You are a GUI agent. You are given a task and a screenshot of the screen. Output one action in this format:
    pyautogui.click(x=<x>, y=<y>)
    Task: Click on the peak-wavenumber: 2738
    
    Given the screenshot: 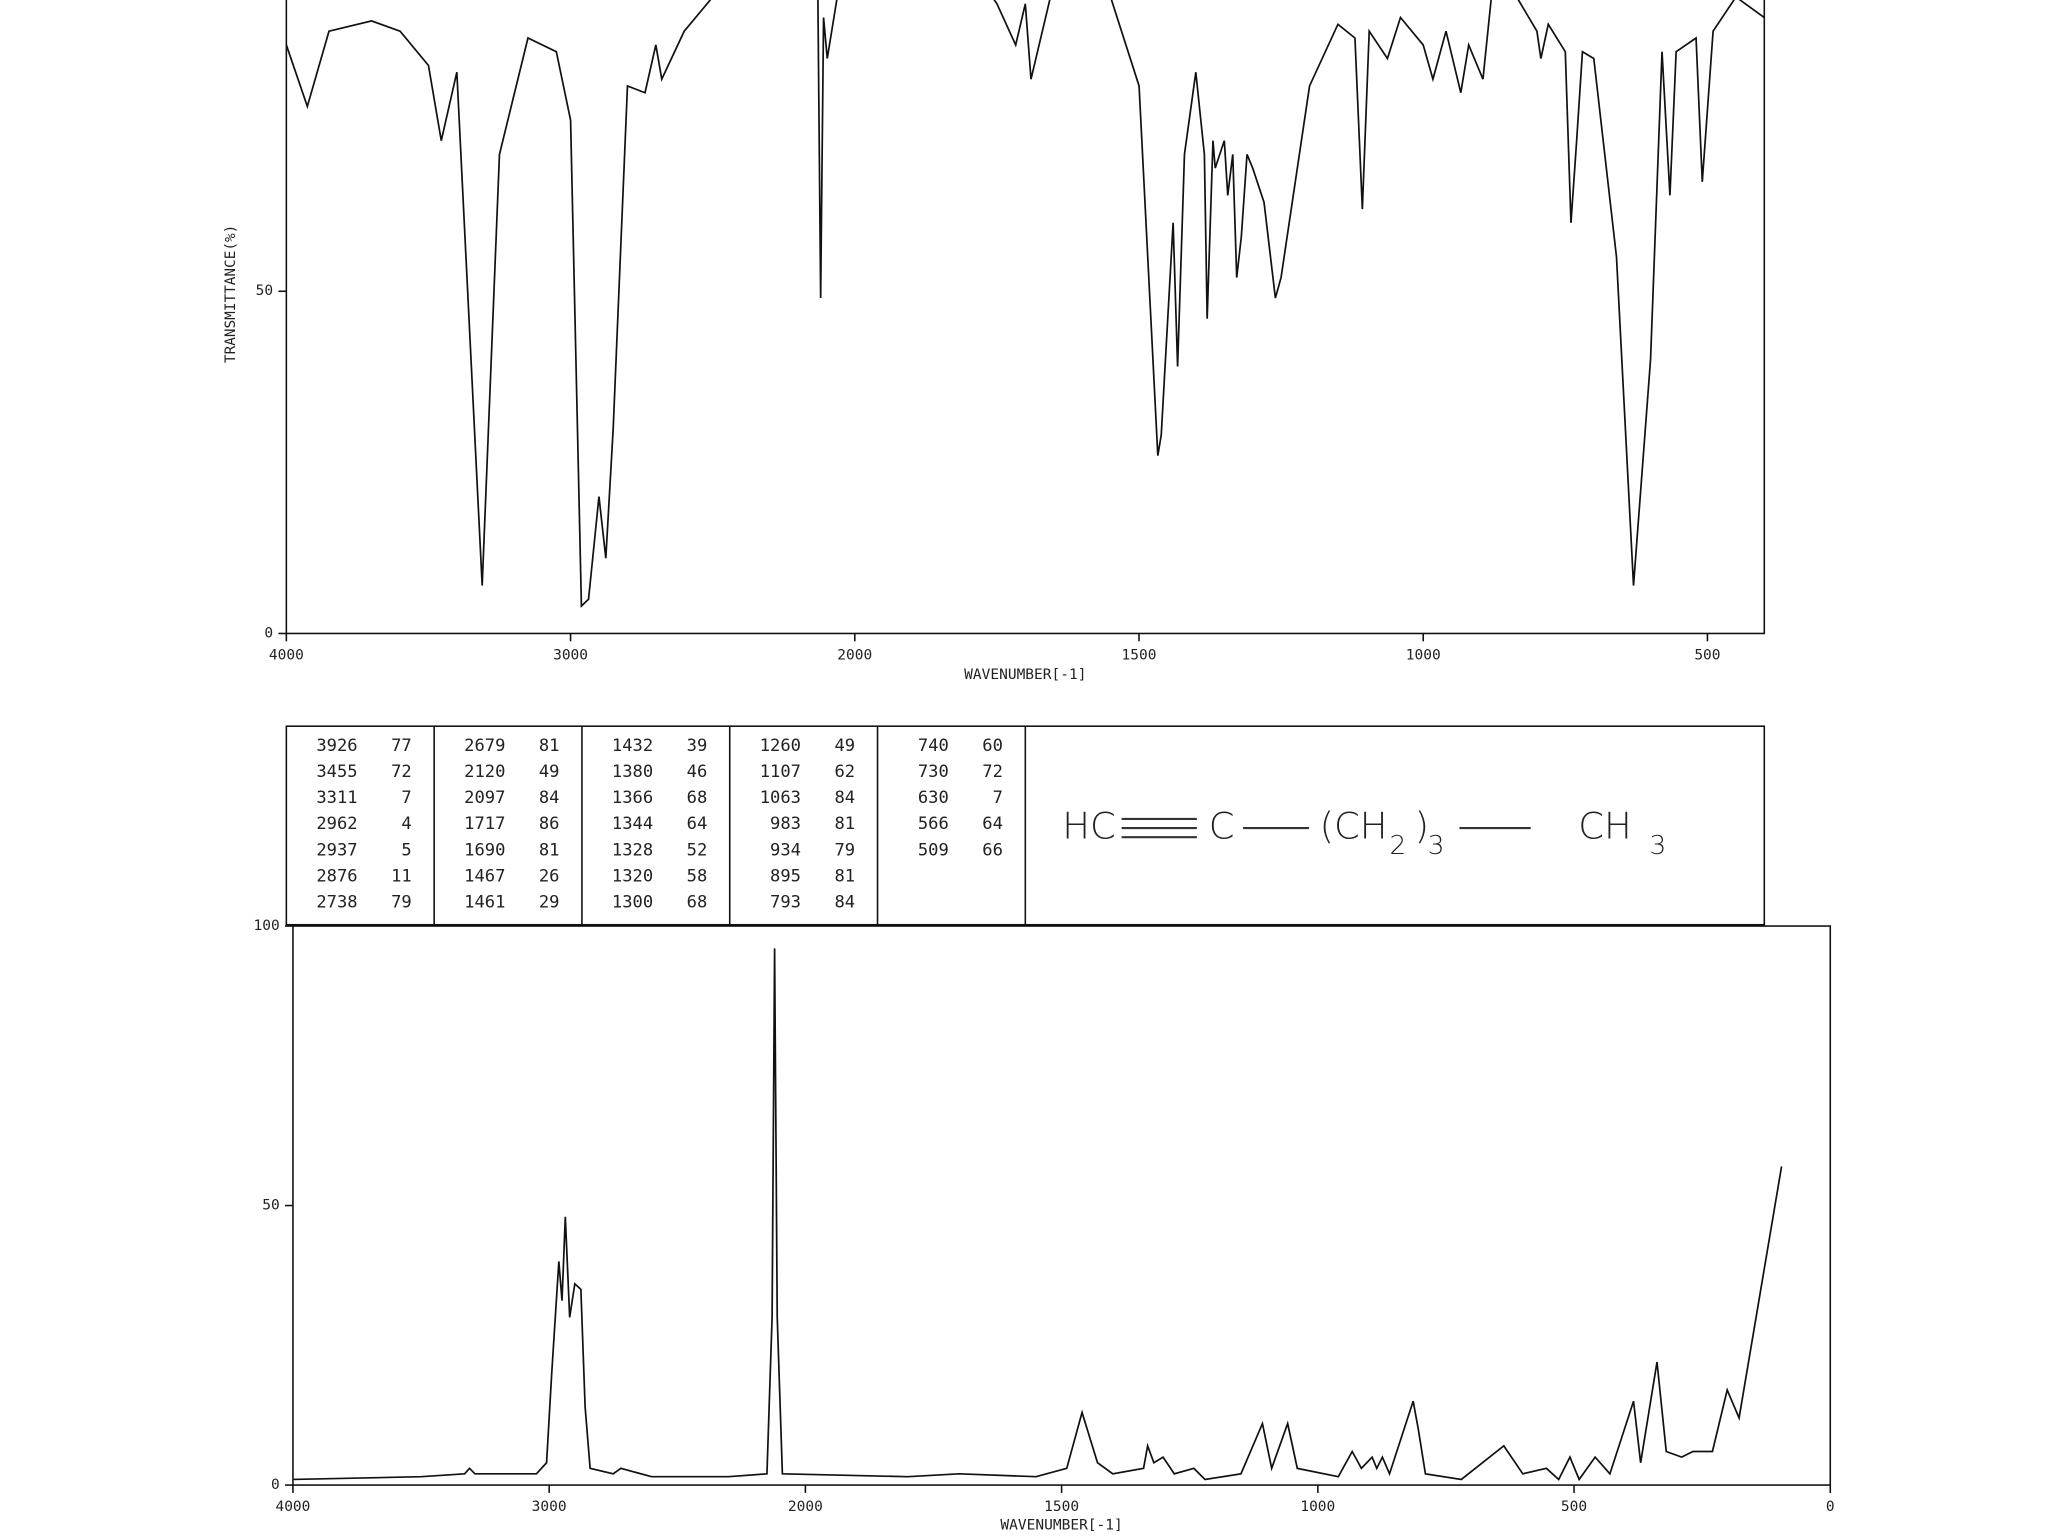 What is the action you would take?
    pyautogui.click(x=336, y=903)
    